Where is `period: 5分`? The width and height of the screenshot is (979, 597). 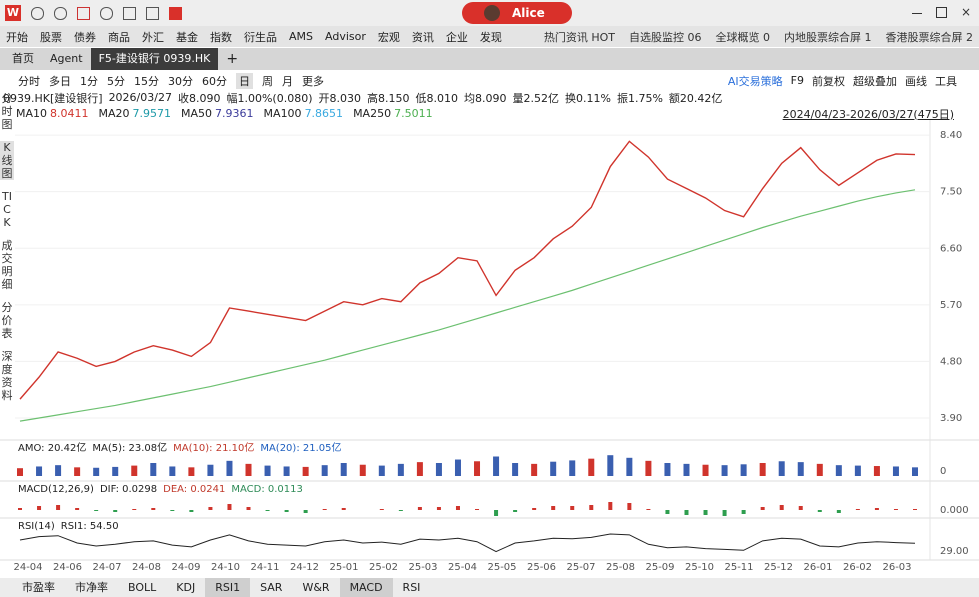
period: 5分 is located at coordinates (116, 81).